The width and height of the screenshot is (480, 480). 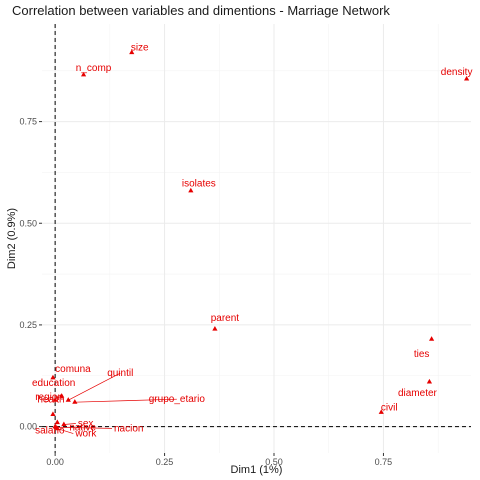 I want to click on point-label: diameter, so click(x=418, y=393).